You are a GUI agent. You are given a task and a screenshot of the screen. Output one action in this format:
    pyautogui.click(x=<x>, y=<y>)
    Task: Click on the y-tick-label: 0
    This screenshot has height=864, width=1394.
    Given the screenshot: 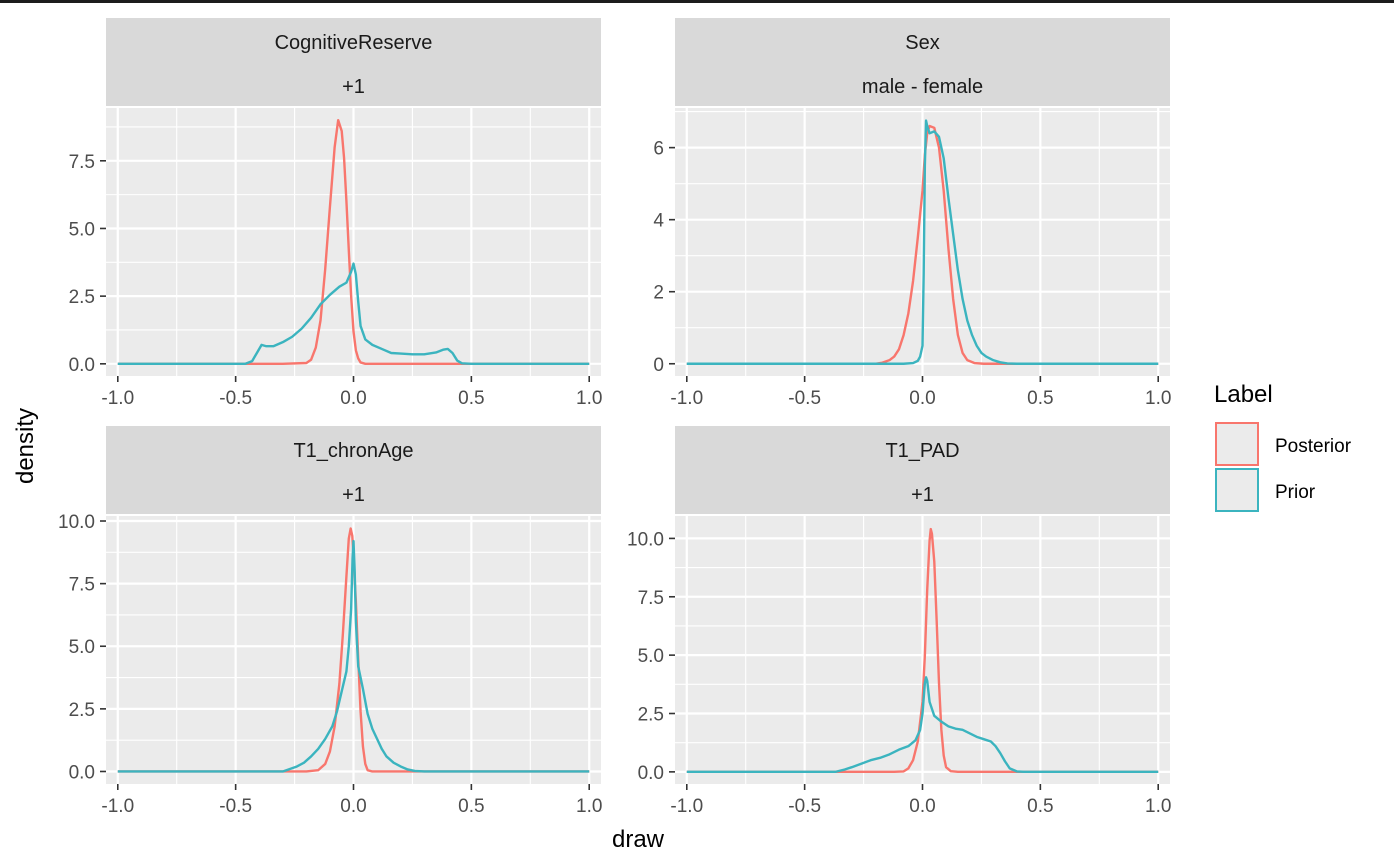 What is the action you would take?
    pyautogui.click(x=658, y=365)
    